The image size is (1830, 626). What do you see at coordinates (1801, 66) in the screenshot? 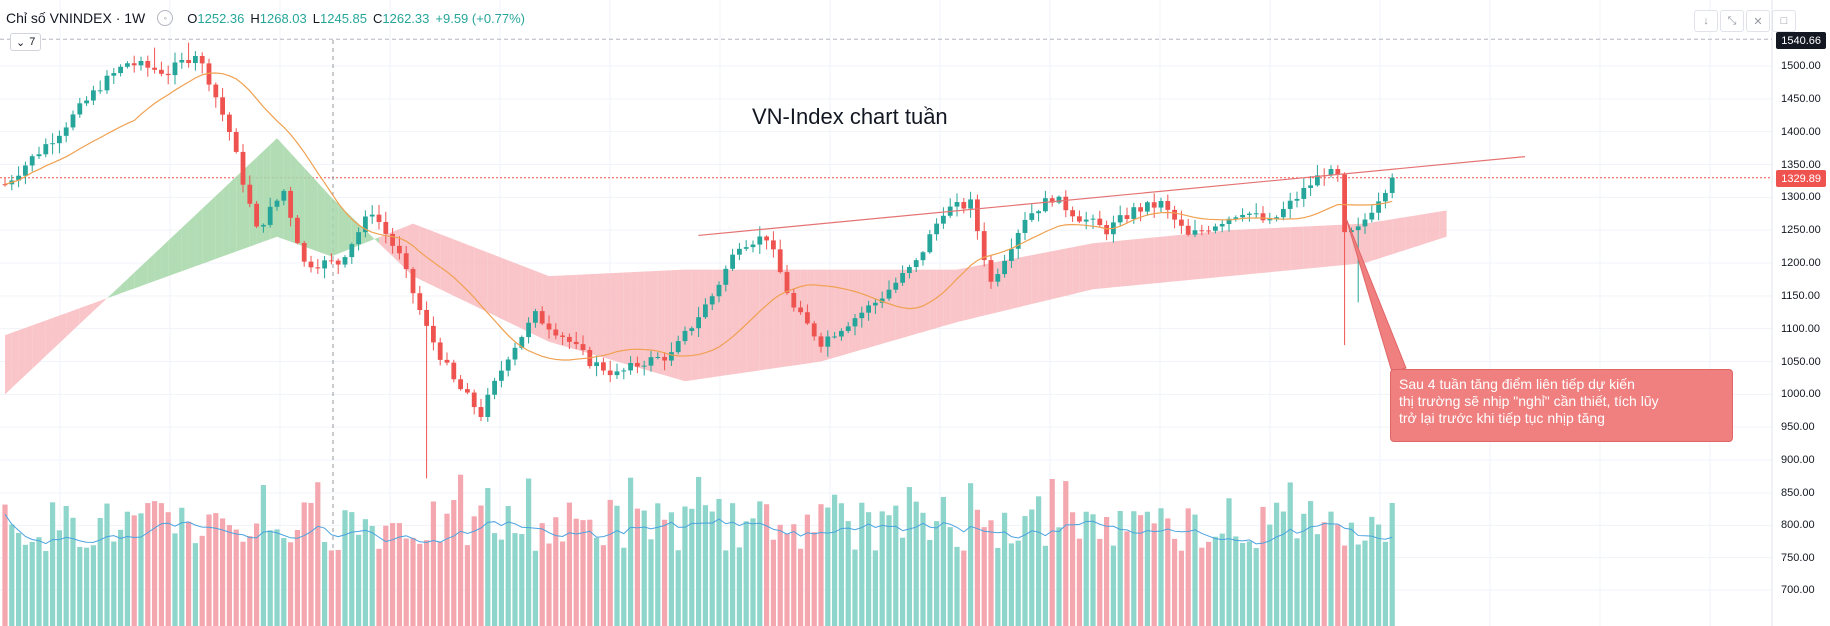
I see `y-tick-label: 1500.00` at bounding box center [1801, 66].